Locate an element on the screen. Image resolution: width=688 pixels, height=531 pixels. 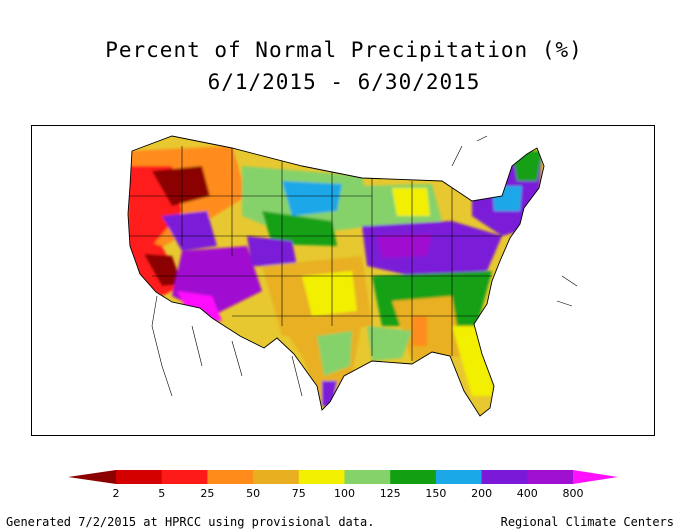
legend-label: 5 is located at coordinates (162, 493).